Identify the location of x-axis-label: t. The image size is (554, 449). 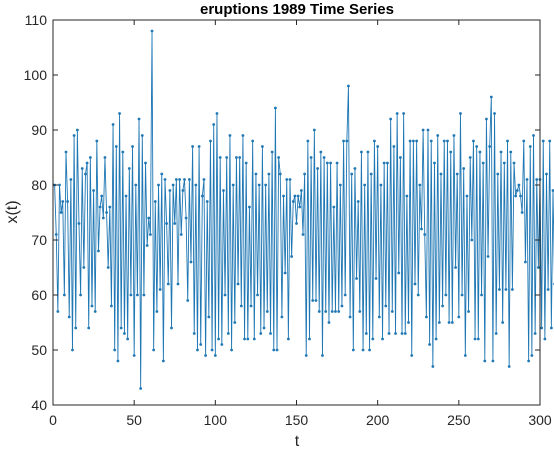
(297, 441).